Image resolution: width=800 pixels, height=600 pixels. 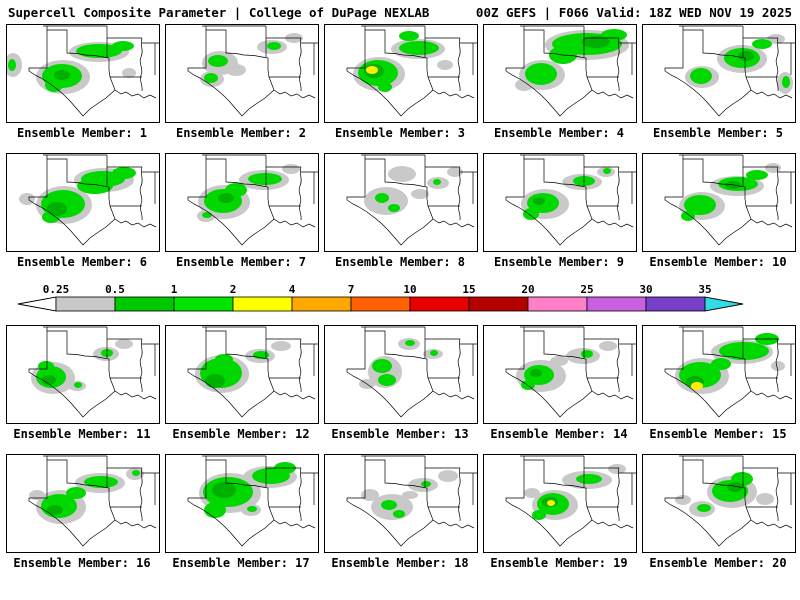 I want to click on ensemble-member-label: Ensemble Member: 3, so click(x=400, y=133).